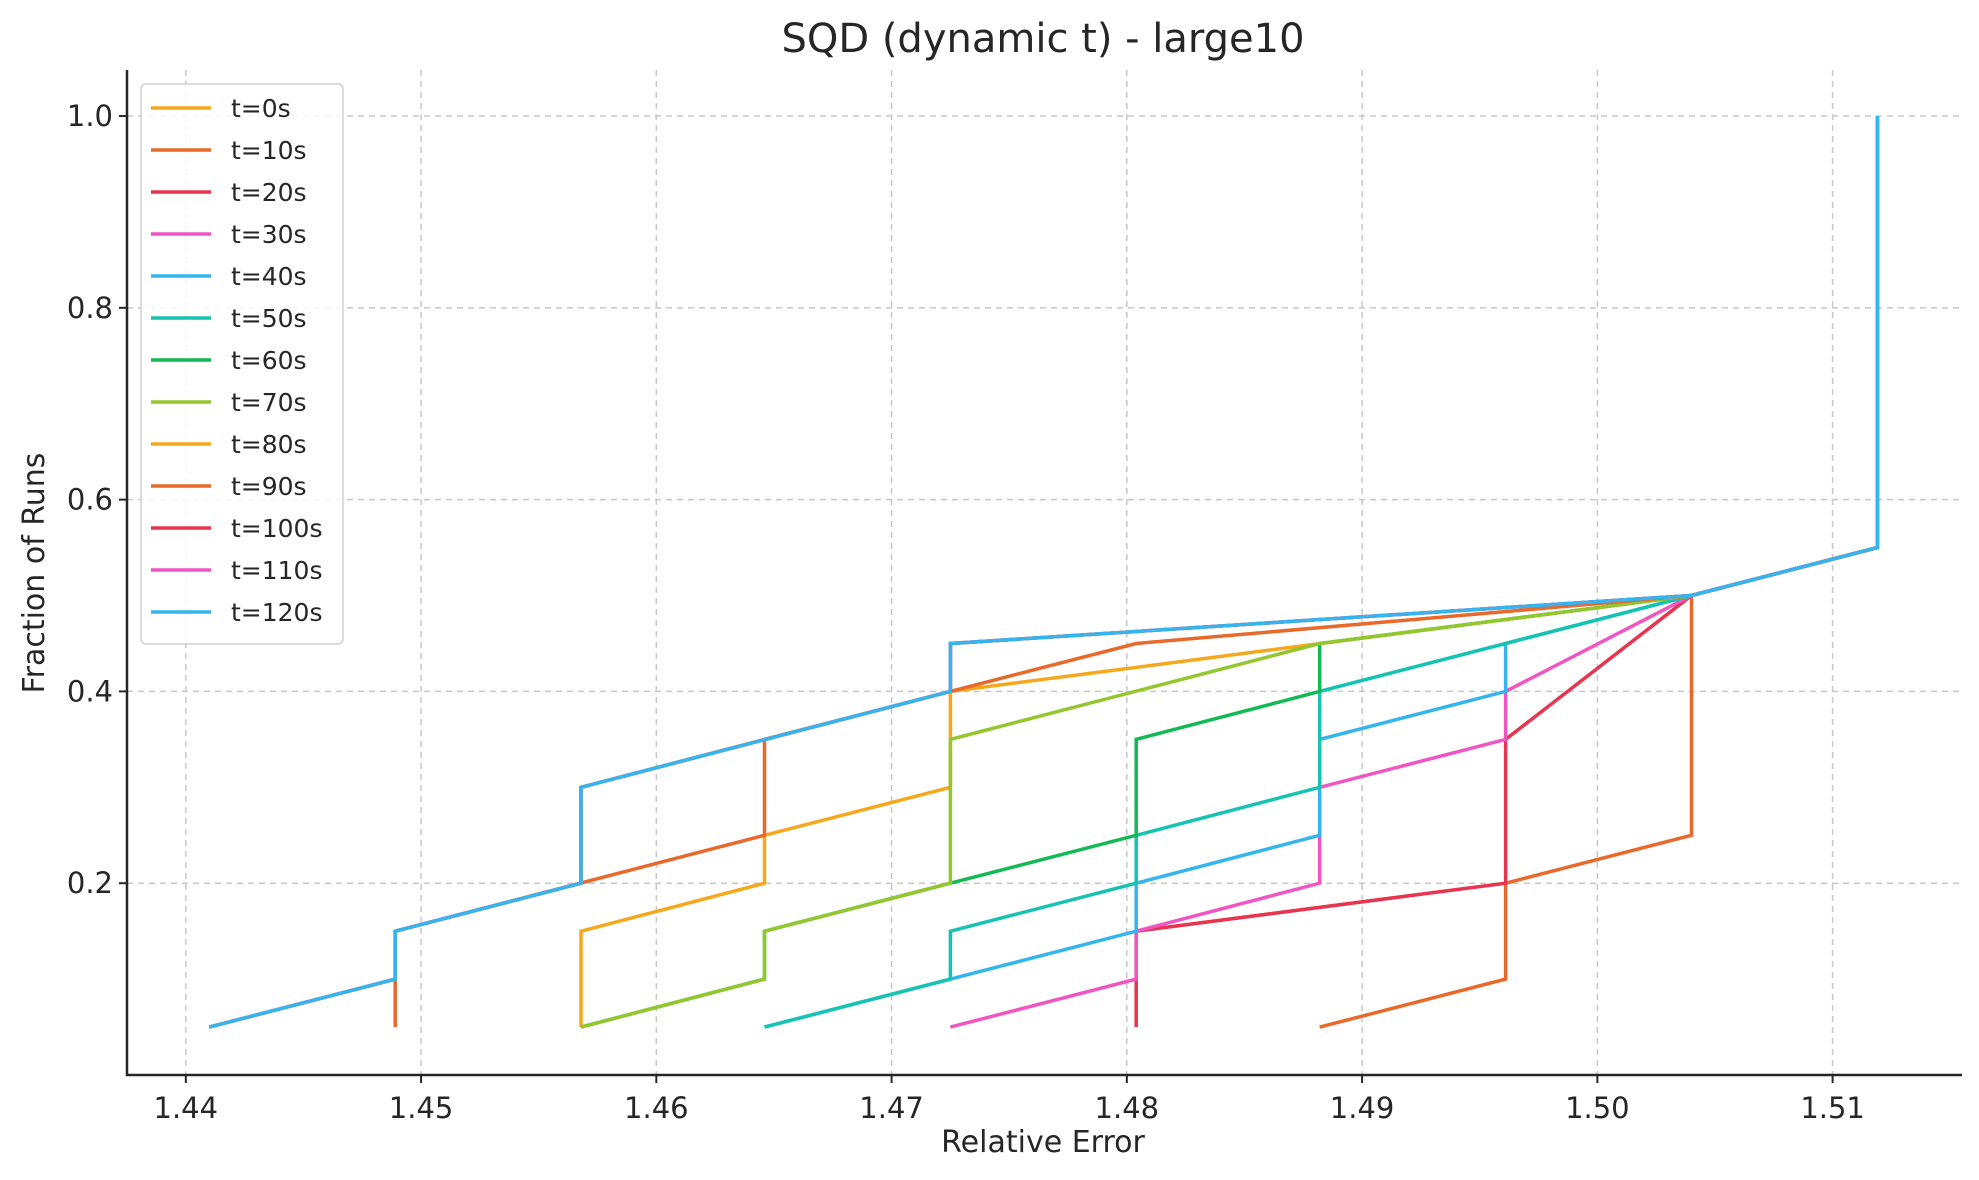 The height and width of the screenshot is (1180, 1979). I want to click on y-tick-label: 0.8, so click(90, 308).